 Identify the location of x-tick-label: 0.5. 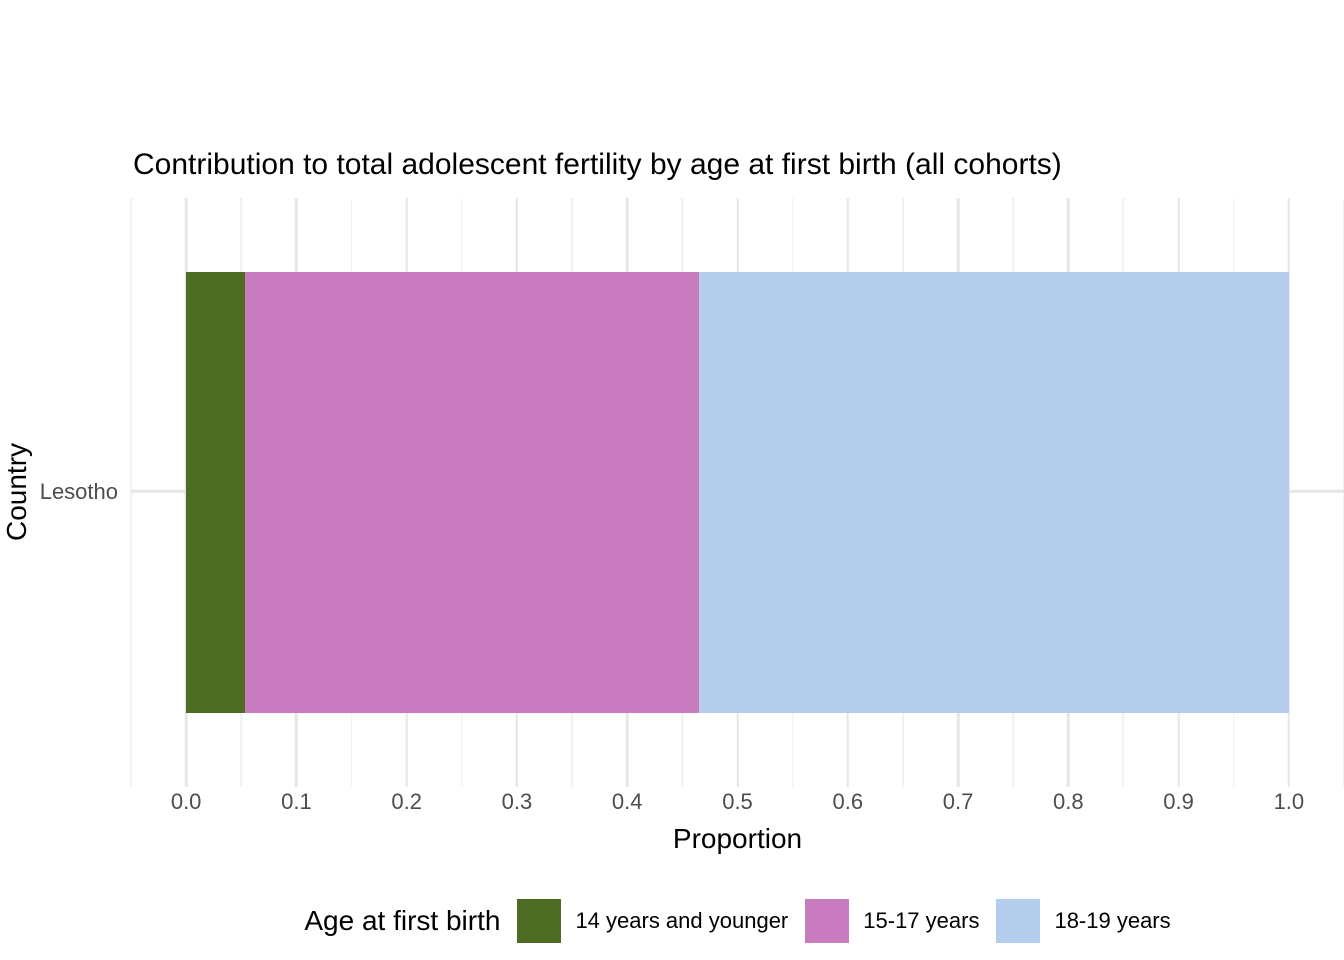
(737, 801).